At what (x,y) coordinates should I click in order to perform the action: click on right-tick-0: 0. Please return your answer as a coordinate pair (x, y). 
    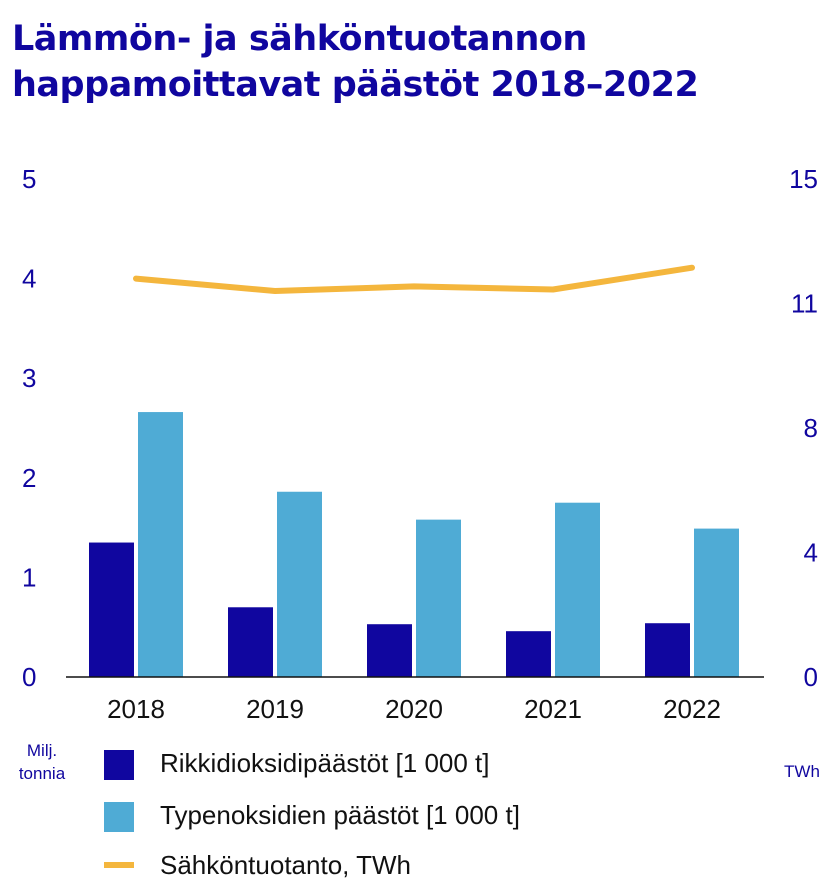
    Looking at the image, I should click on (811, 677).